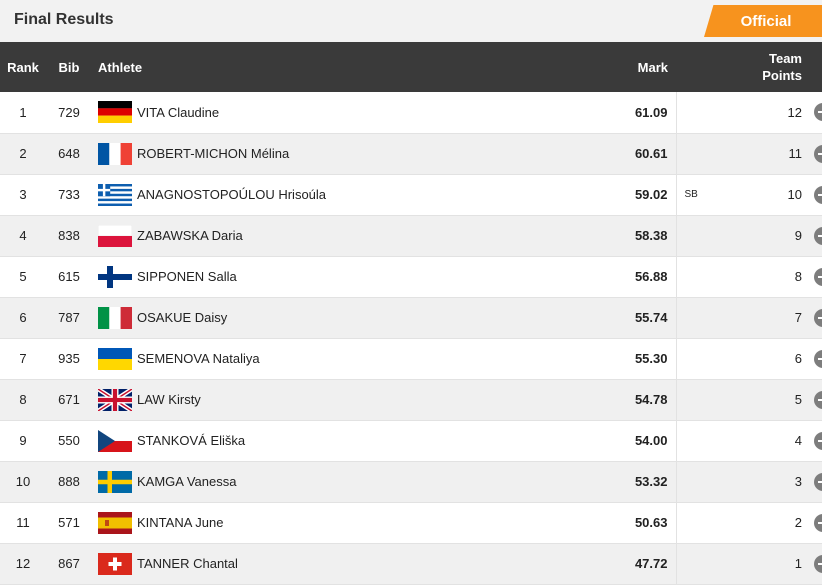  What do you see at coordinates (69, 67) in the screenshot?
I see `column-header-bib: Bib` at bounding box center [69, 67].